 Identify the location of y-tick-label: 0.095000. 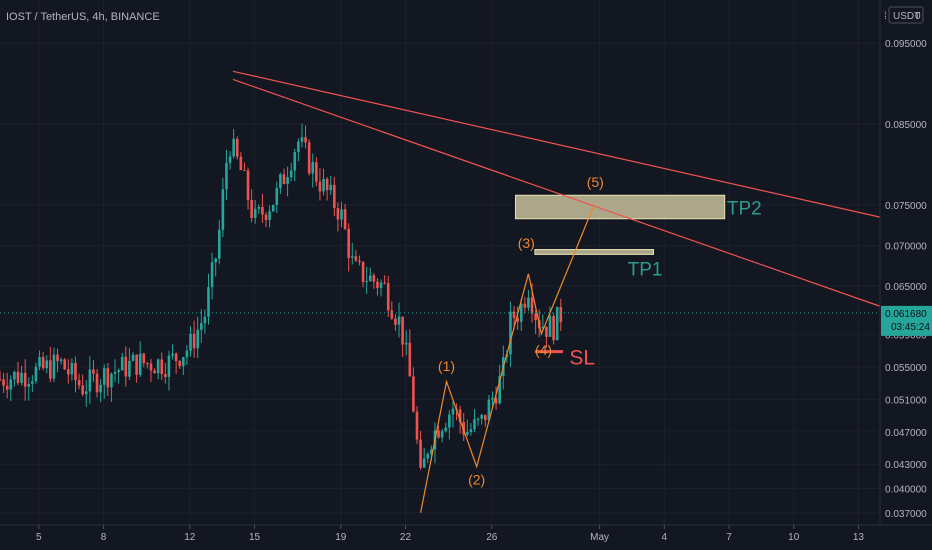
(906, 44).